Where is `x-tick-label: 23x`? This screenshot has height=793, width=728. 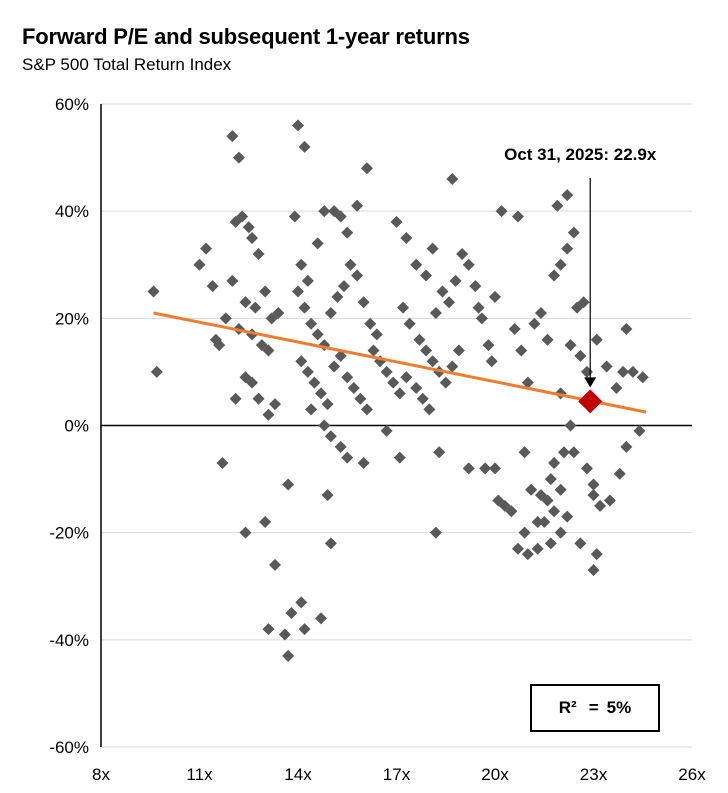 x-tick-label: 23x is located at coordinates (594, 774).